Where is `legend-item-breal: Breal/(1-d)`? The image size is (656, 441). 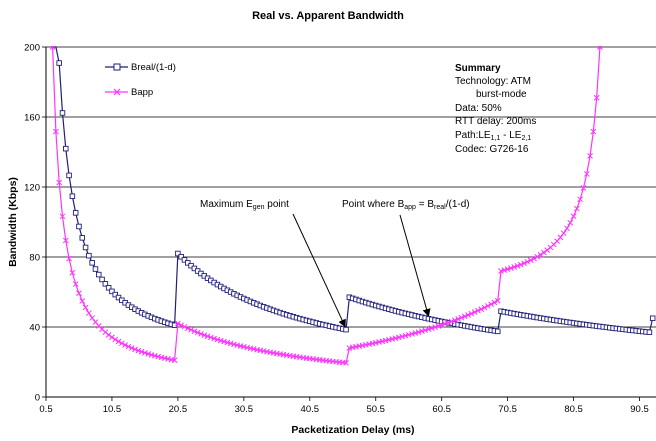 legend-item-breal: Breal/(1-d) is located at coordinates (140, 67).